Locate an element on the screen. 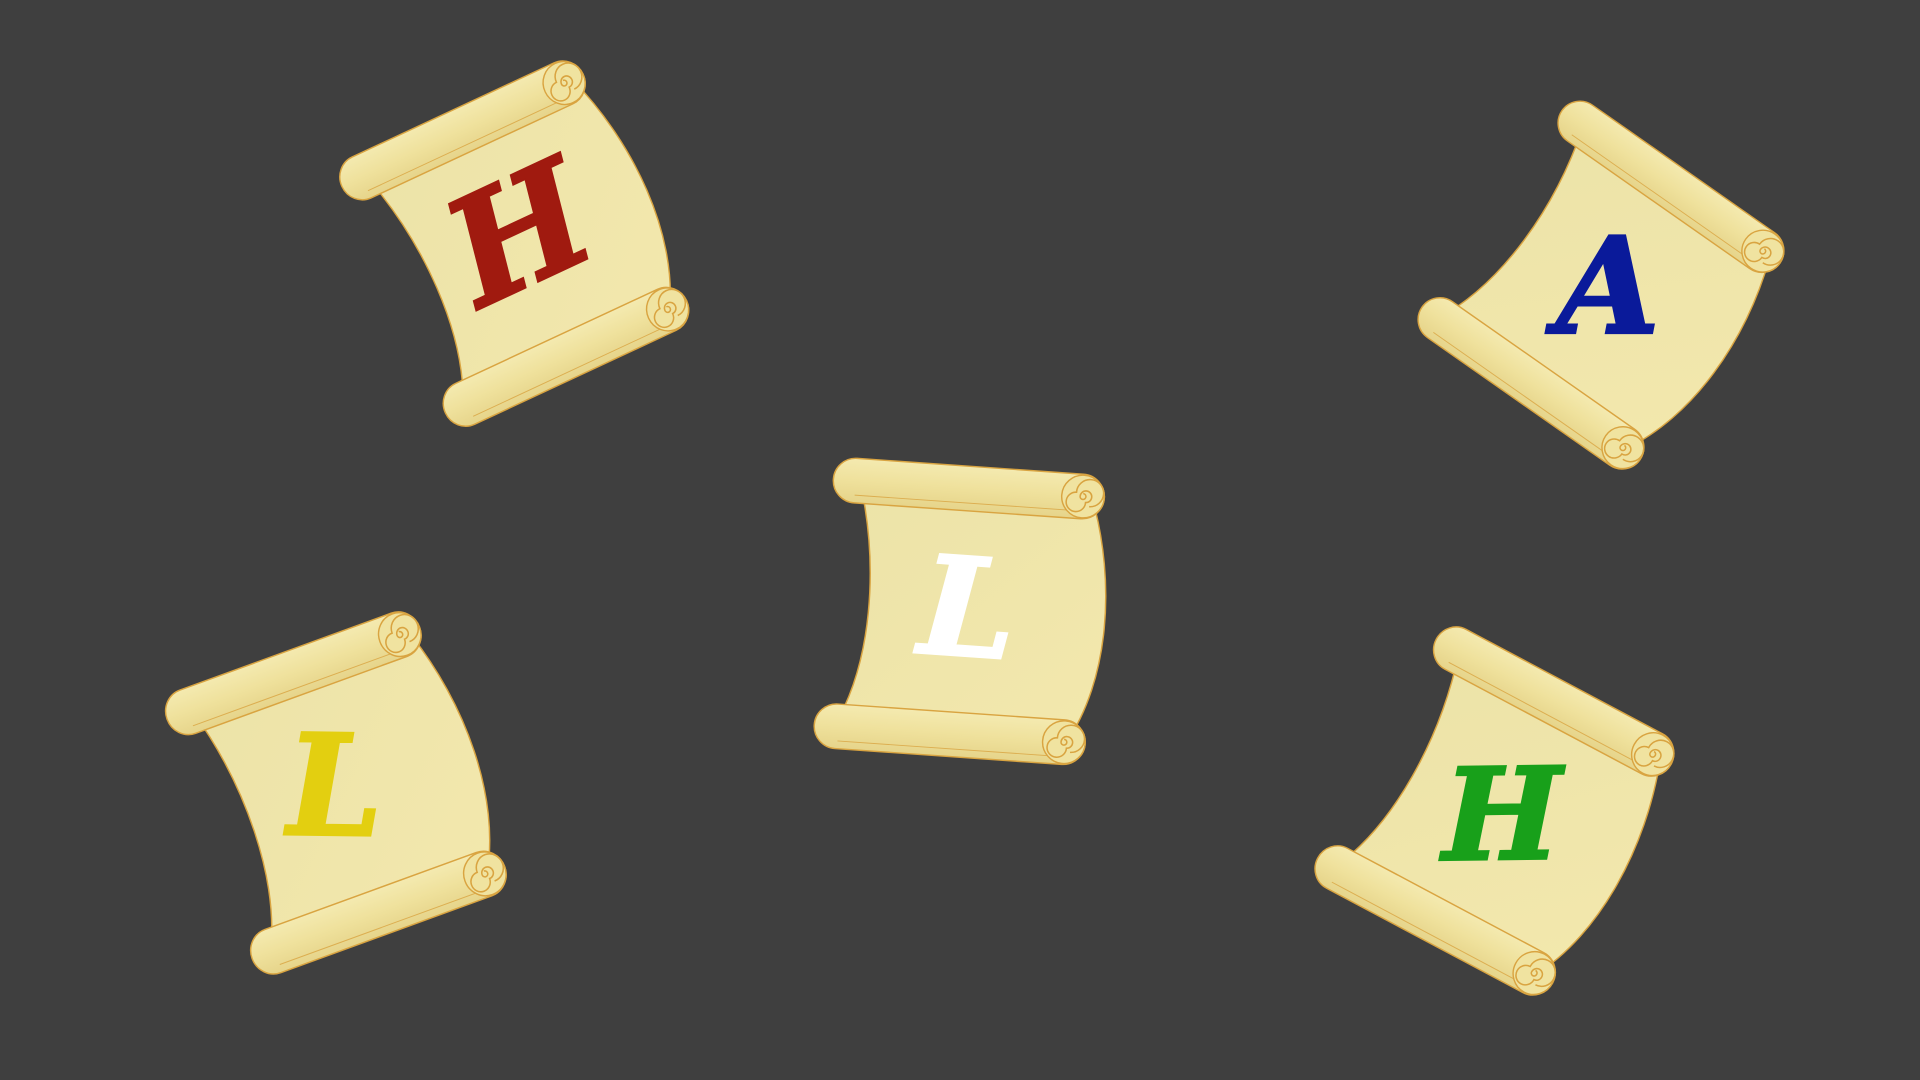  scroll-blue: A is located at coordinates (1604, 287).